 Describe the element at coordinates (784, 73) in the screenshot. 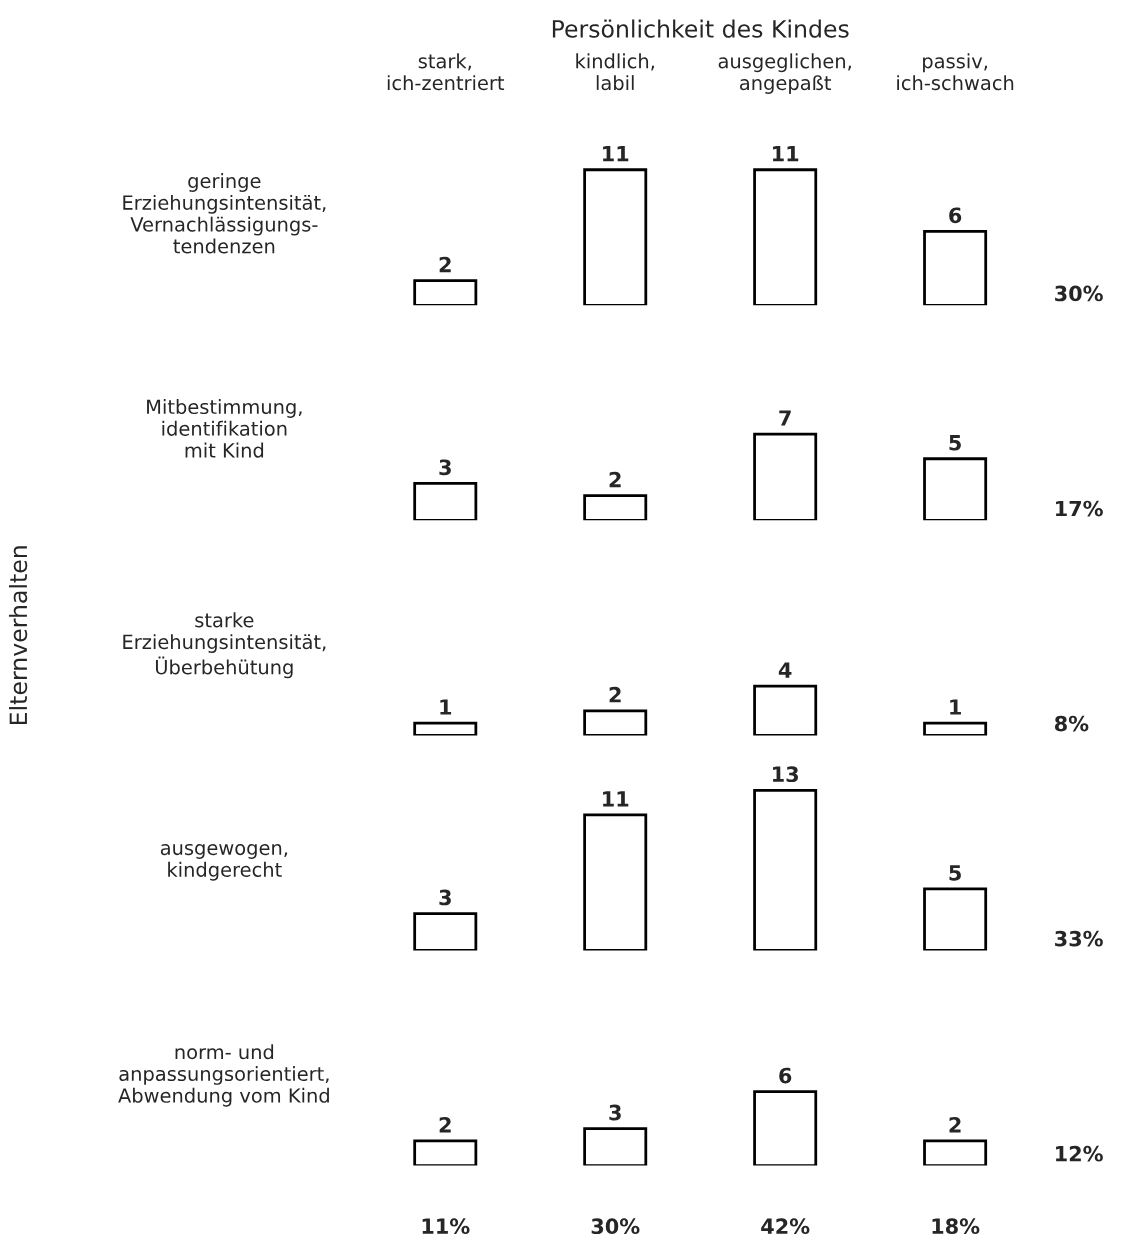

I see `x-tick-label: ausgeglichen, angepaßt` at that location.